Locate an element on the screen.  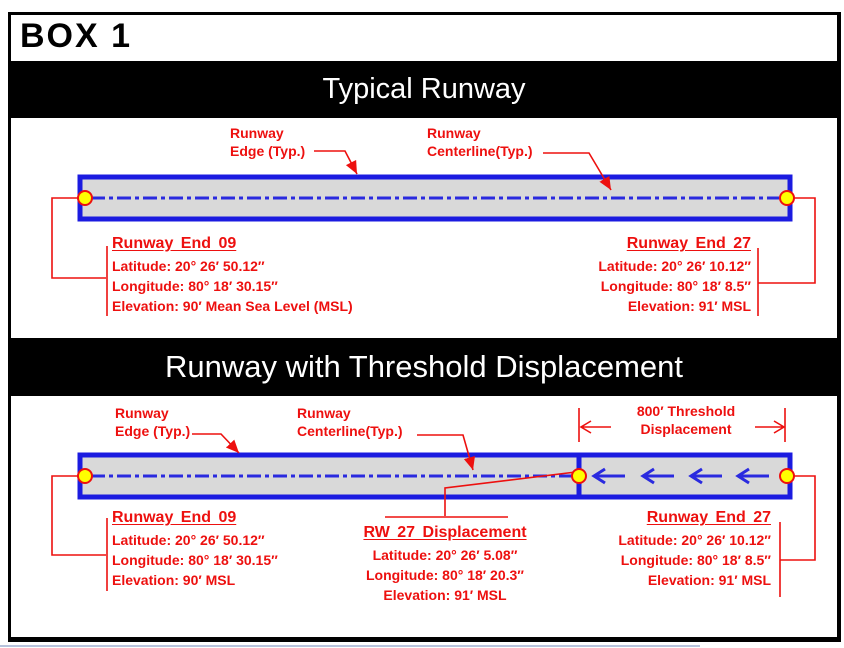
box-header: BOX 1 is located at coordinates (424, 38).